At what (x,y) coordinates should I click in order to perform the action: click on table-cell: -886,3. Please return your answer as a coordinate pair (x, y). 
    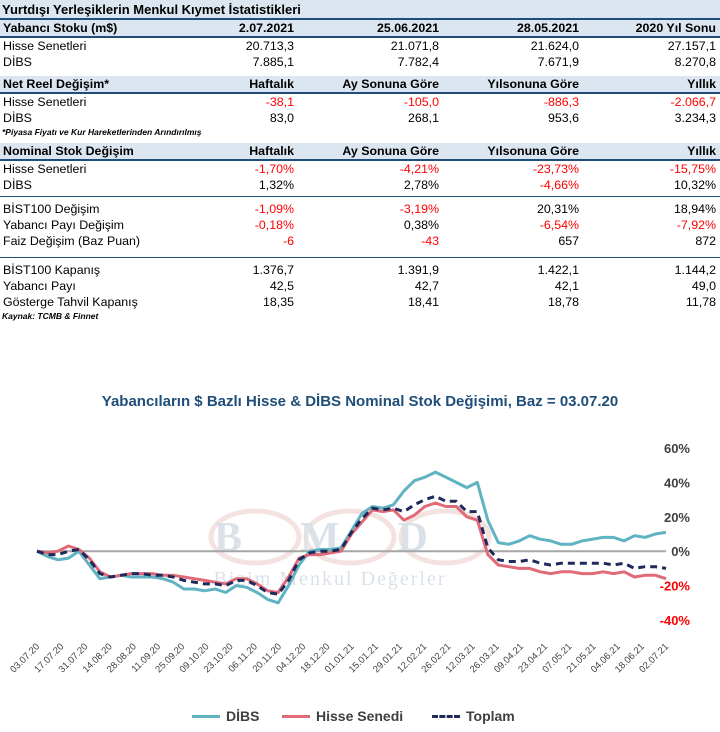
    Looking at the image, I should click on (561, 102).